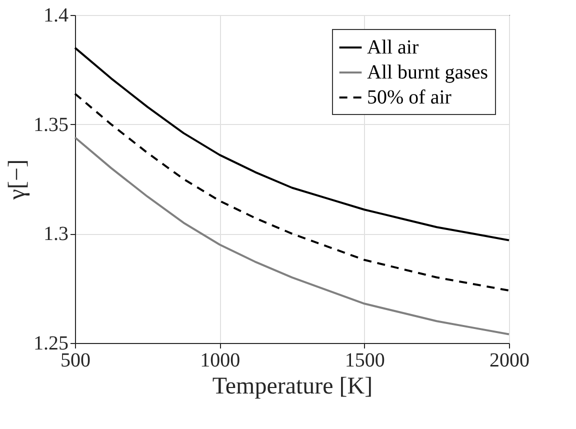  What do you see at coordinates (427, 73) in the screenshot?
I see `legend-label: All burnt gases` at bounding box center [427, 73].